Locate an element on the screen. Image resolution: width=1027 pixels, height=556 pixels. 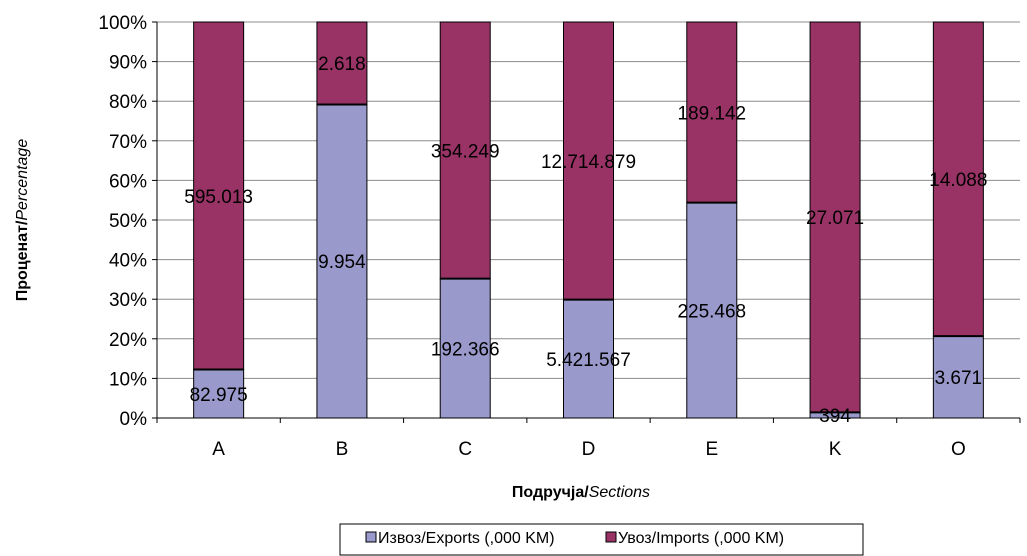
y-axis-title: Проценат/Percentage is located at coordinates (22, 220).